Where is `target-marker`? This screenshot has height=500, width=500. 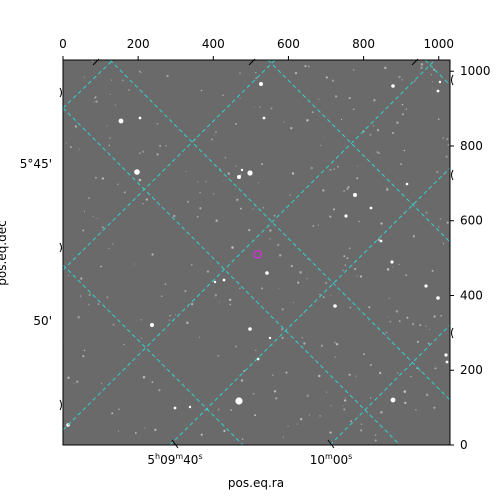 target-marker is located at coordinates (257, 254).